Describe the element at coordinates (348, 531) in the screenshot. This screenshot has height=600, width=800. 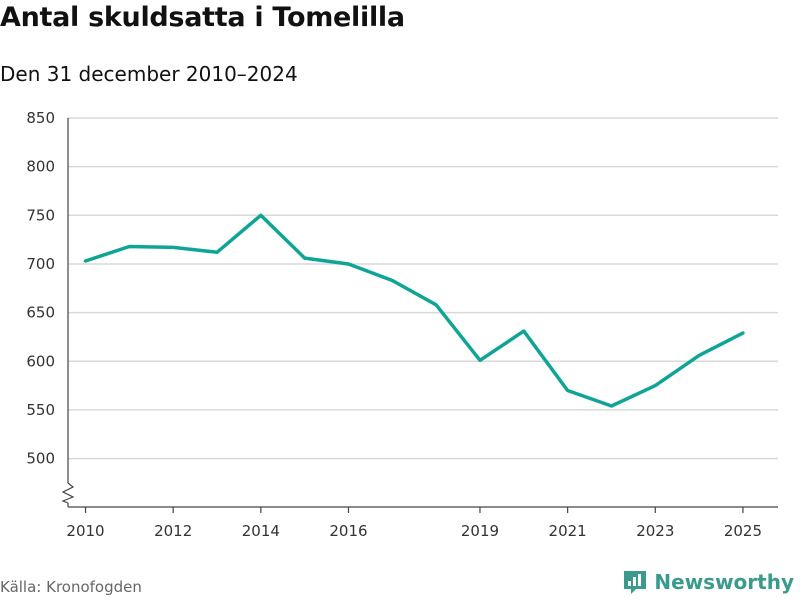
I see `x-tick-label-2016: 2016` at that location.